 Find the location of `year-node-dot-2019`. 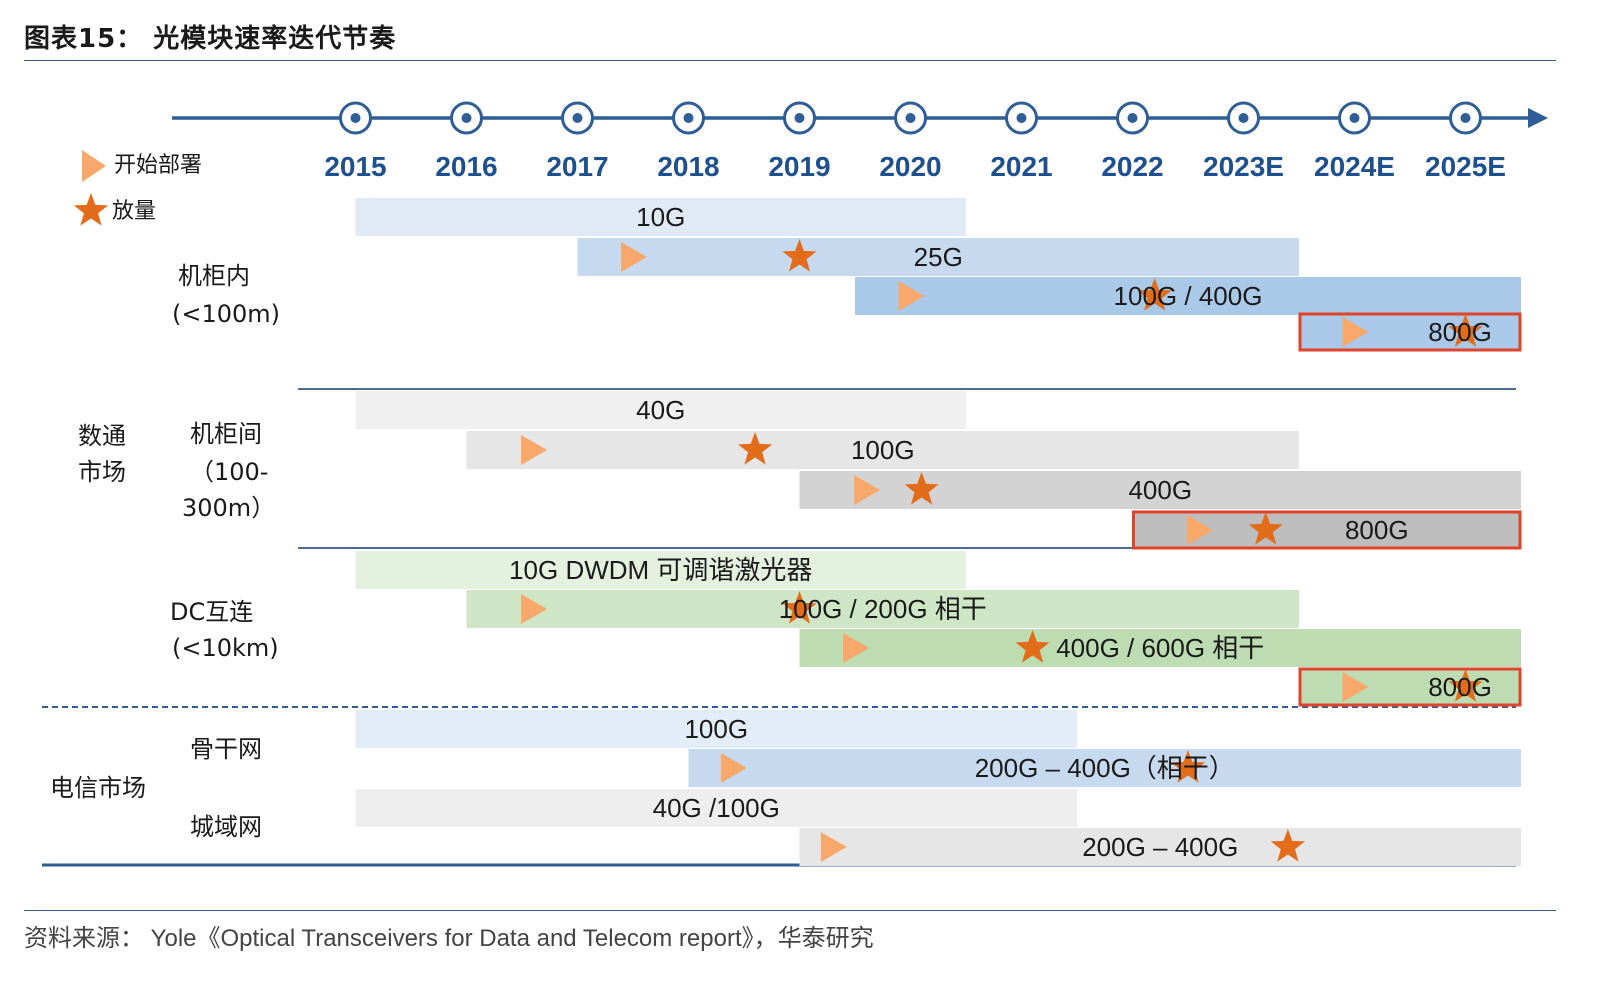

year-node-dot-2019 is located at coordinates (799, 118).